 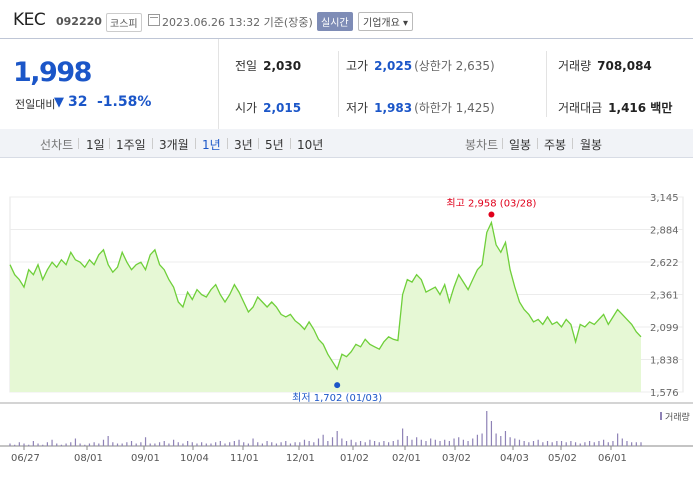 I want to click on change-value: 32, so click(x=78, y=102).